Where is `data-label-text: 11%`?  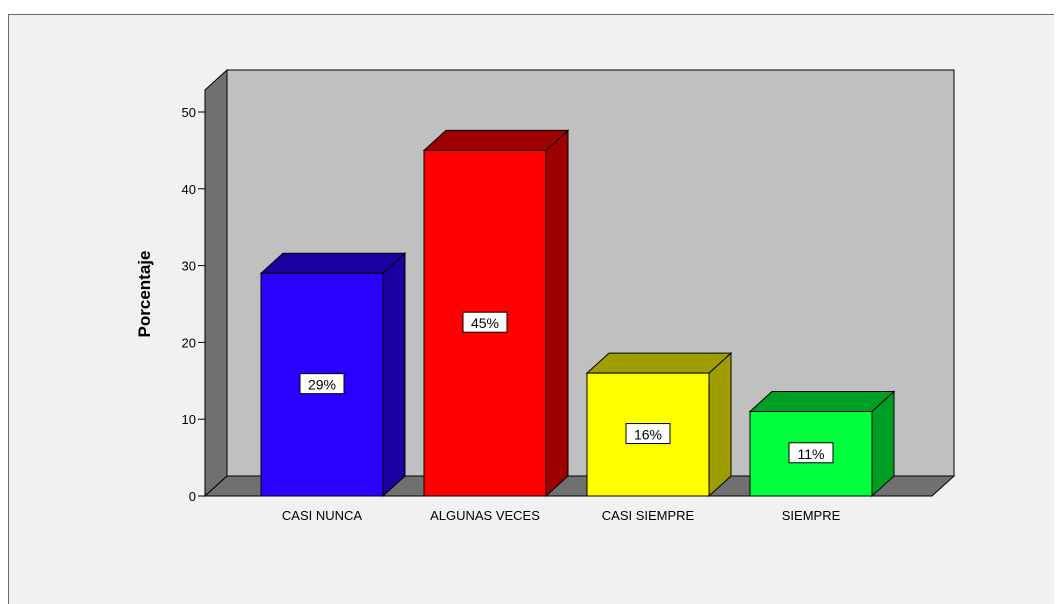 data-label-text: 11% is located at coordinates (811, 454).